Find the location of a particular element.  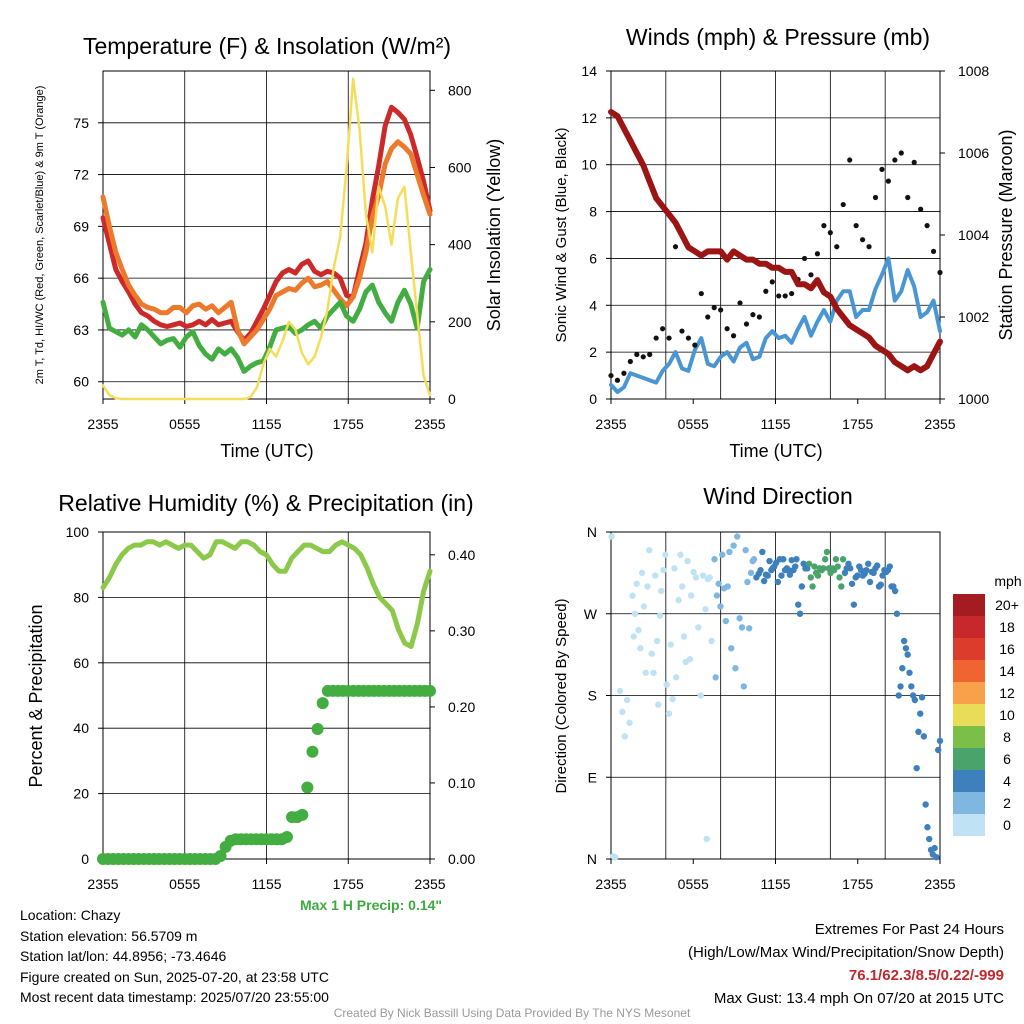

elevation-text: Station elevation: 56.5709 m is located at coordinates (109, 935).